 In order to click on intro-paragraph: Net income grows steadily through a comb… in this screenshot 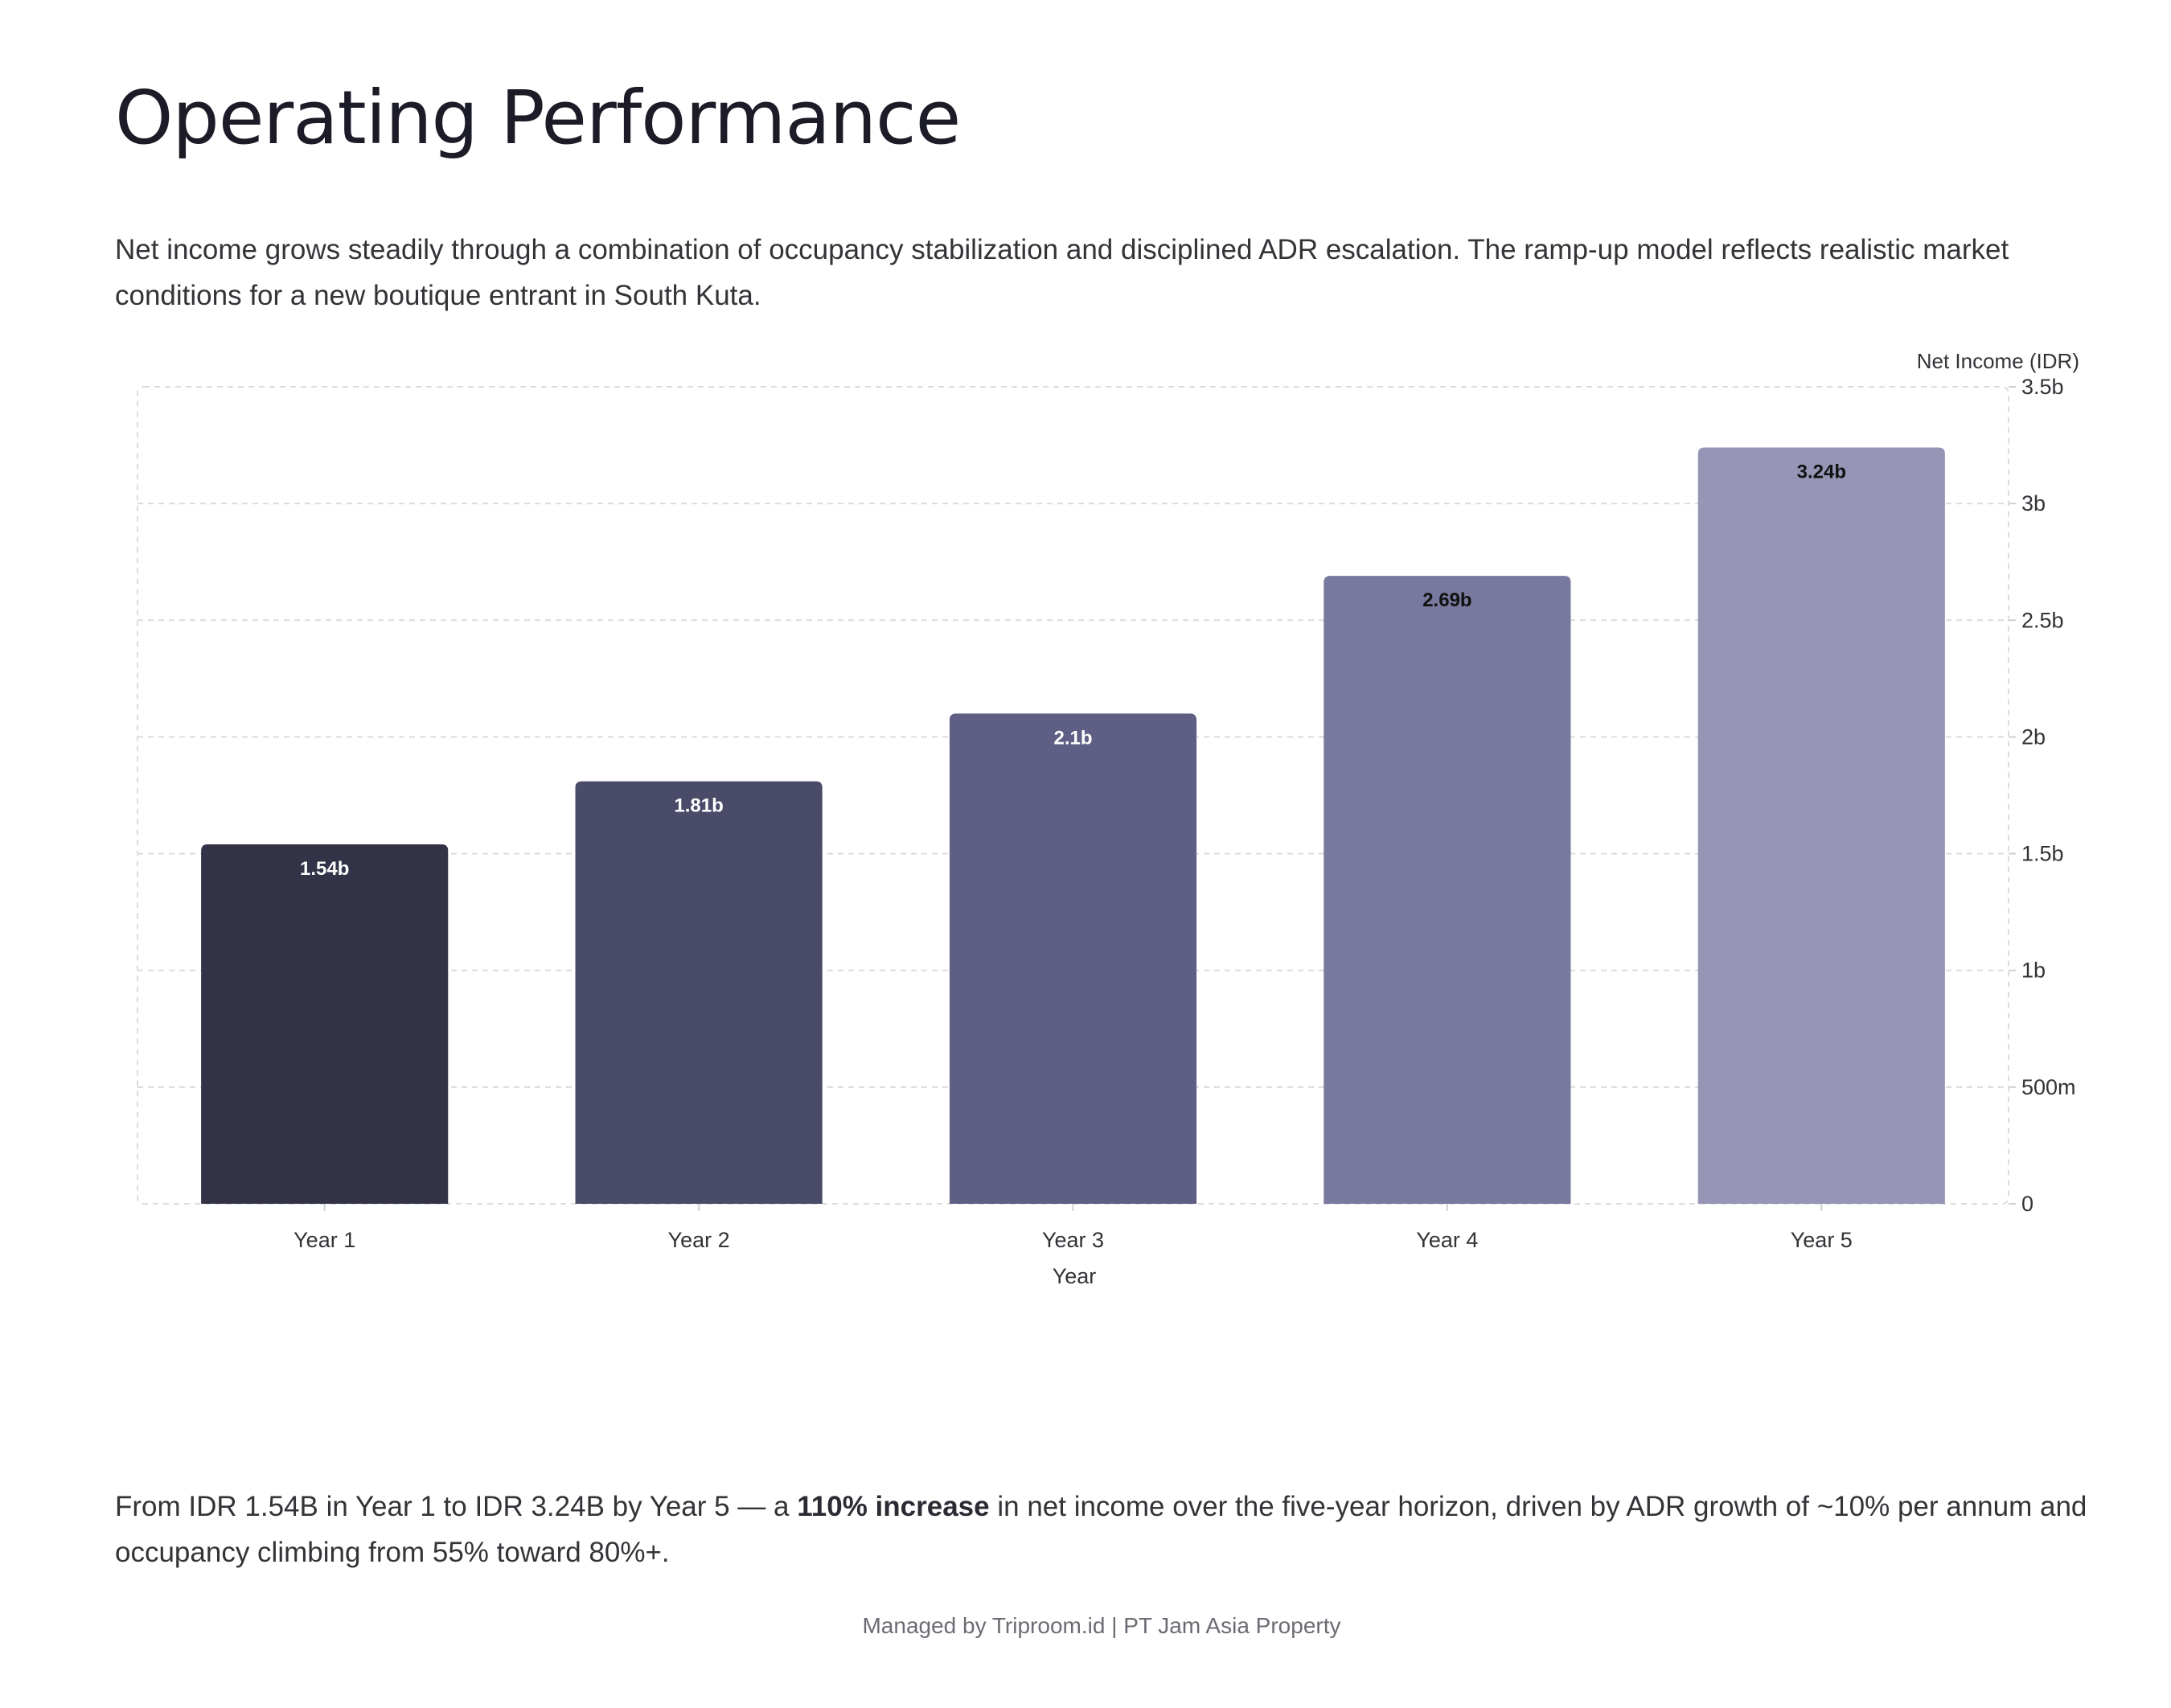, I will do `click(1062, 272)`.